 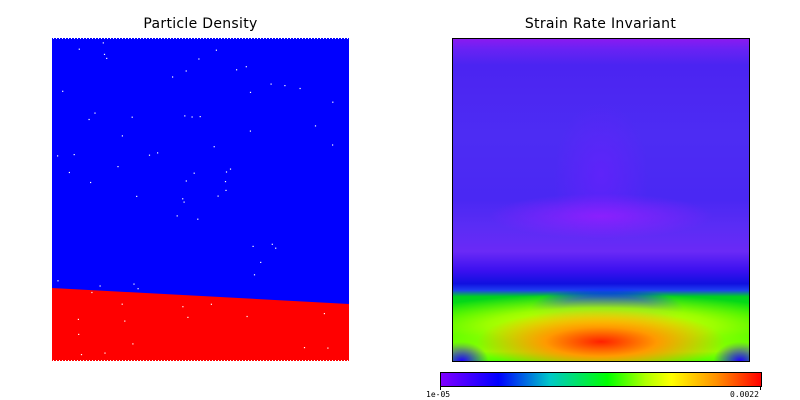 I want to click on colorbar, so click(x=601, y=379).